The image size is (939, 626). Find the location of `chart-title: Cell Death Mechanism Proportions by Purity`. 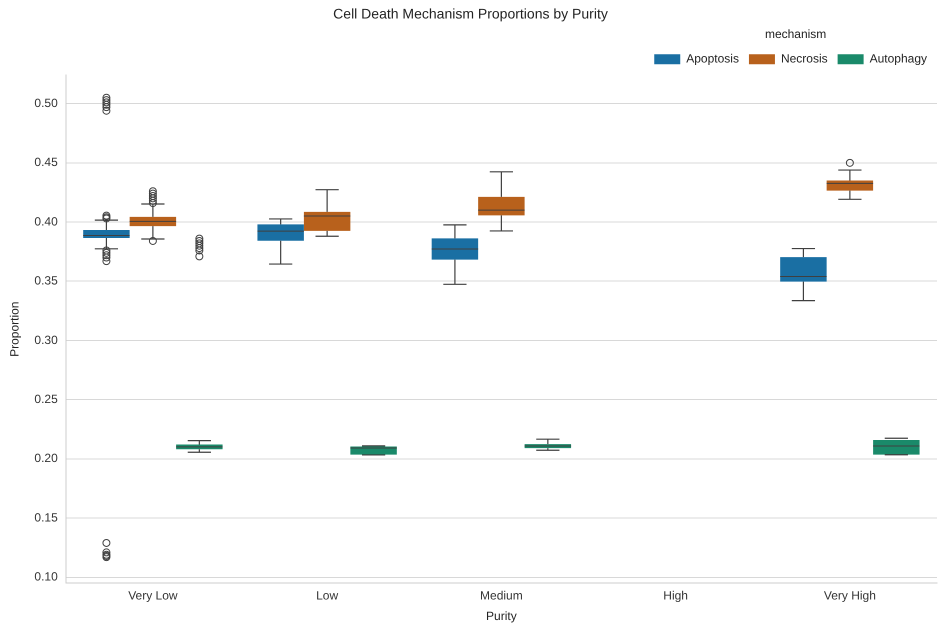

chart-title: Cell Death Mechanism Proportions by Purity is located at coordinates (470, 13).